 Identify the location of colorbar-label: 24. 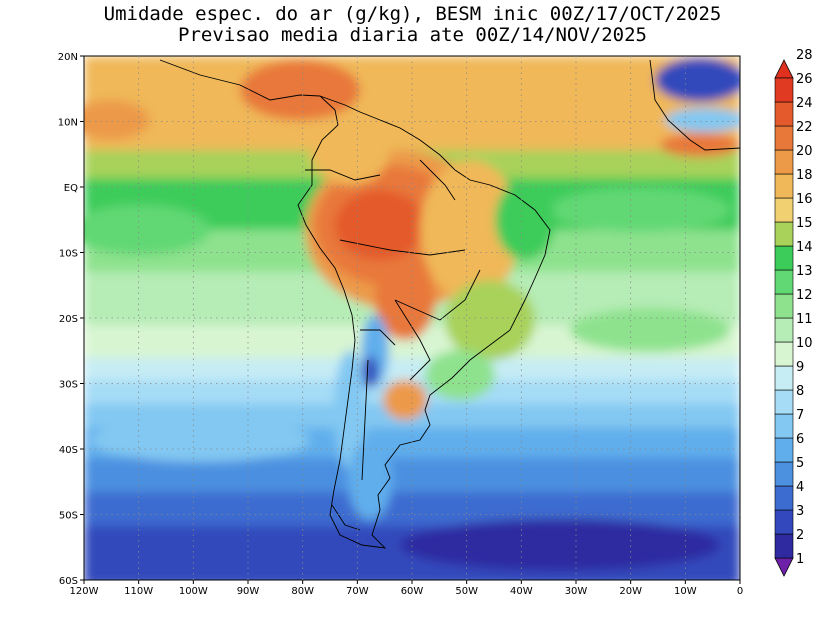
(804, 103).